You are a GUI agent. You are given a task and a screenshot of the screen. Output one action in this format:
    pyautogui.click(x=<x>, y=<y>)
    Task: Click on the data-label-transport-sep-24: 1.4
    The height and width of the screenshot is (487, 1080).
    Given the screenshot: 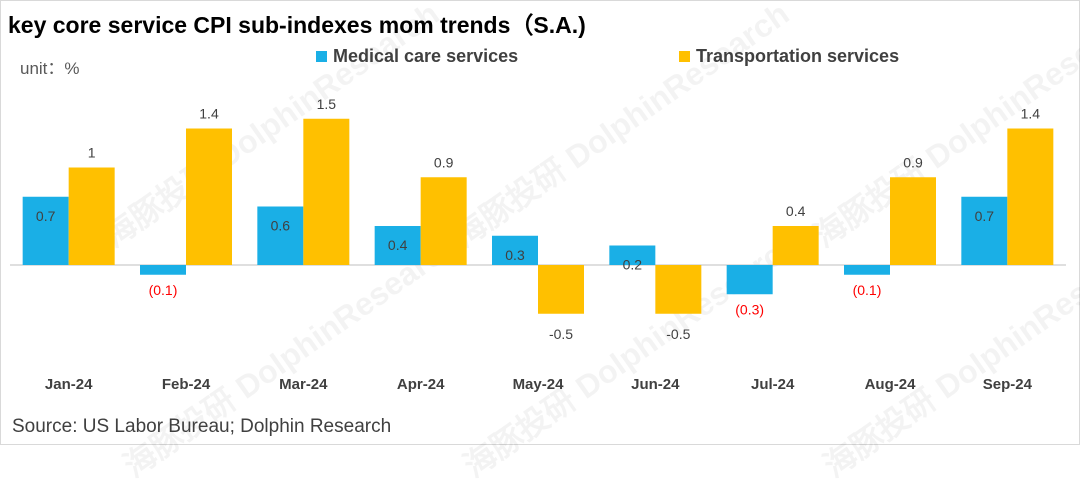 What is the action you would take?
    pyautogui.click(x=1031, y=114)
    